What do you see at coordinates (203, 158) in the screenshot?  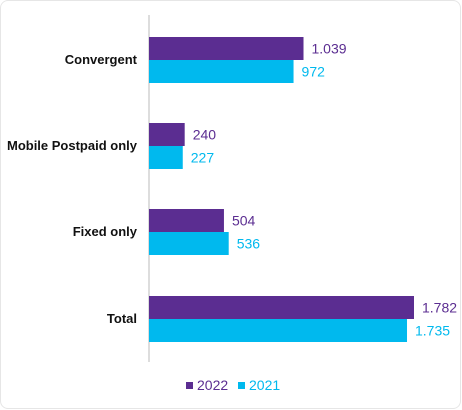 I see `data-label-2021: 227` at bounding box center [203, 158].